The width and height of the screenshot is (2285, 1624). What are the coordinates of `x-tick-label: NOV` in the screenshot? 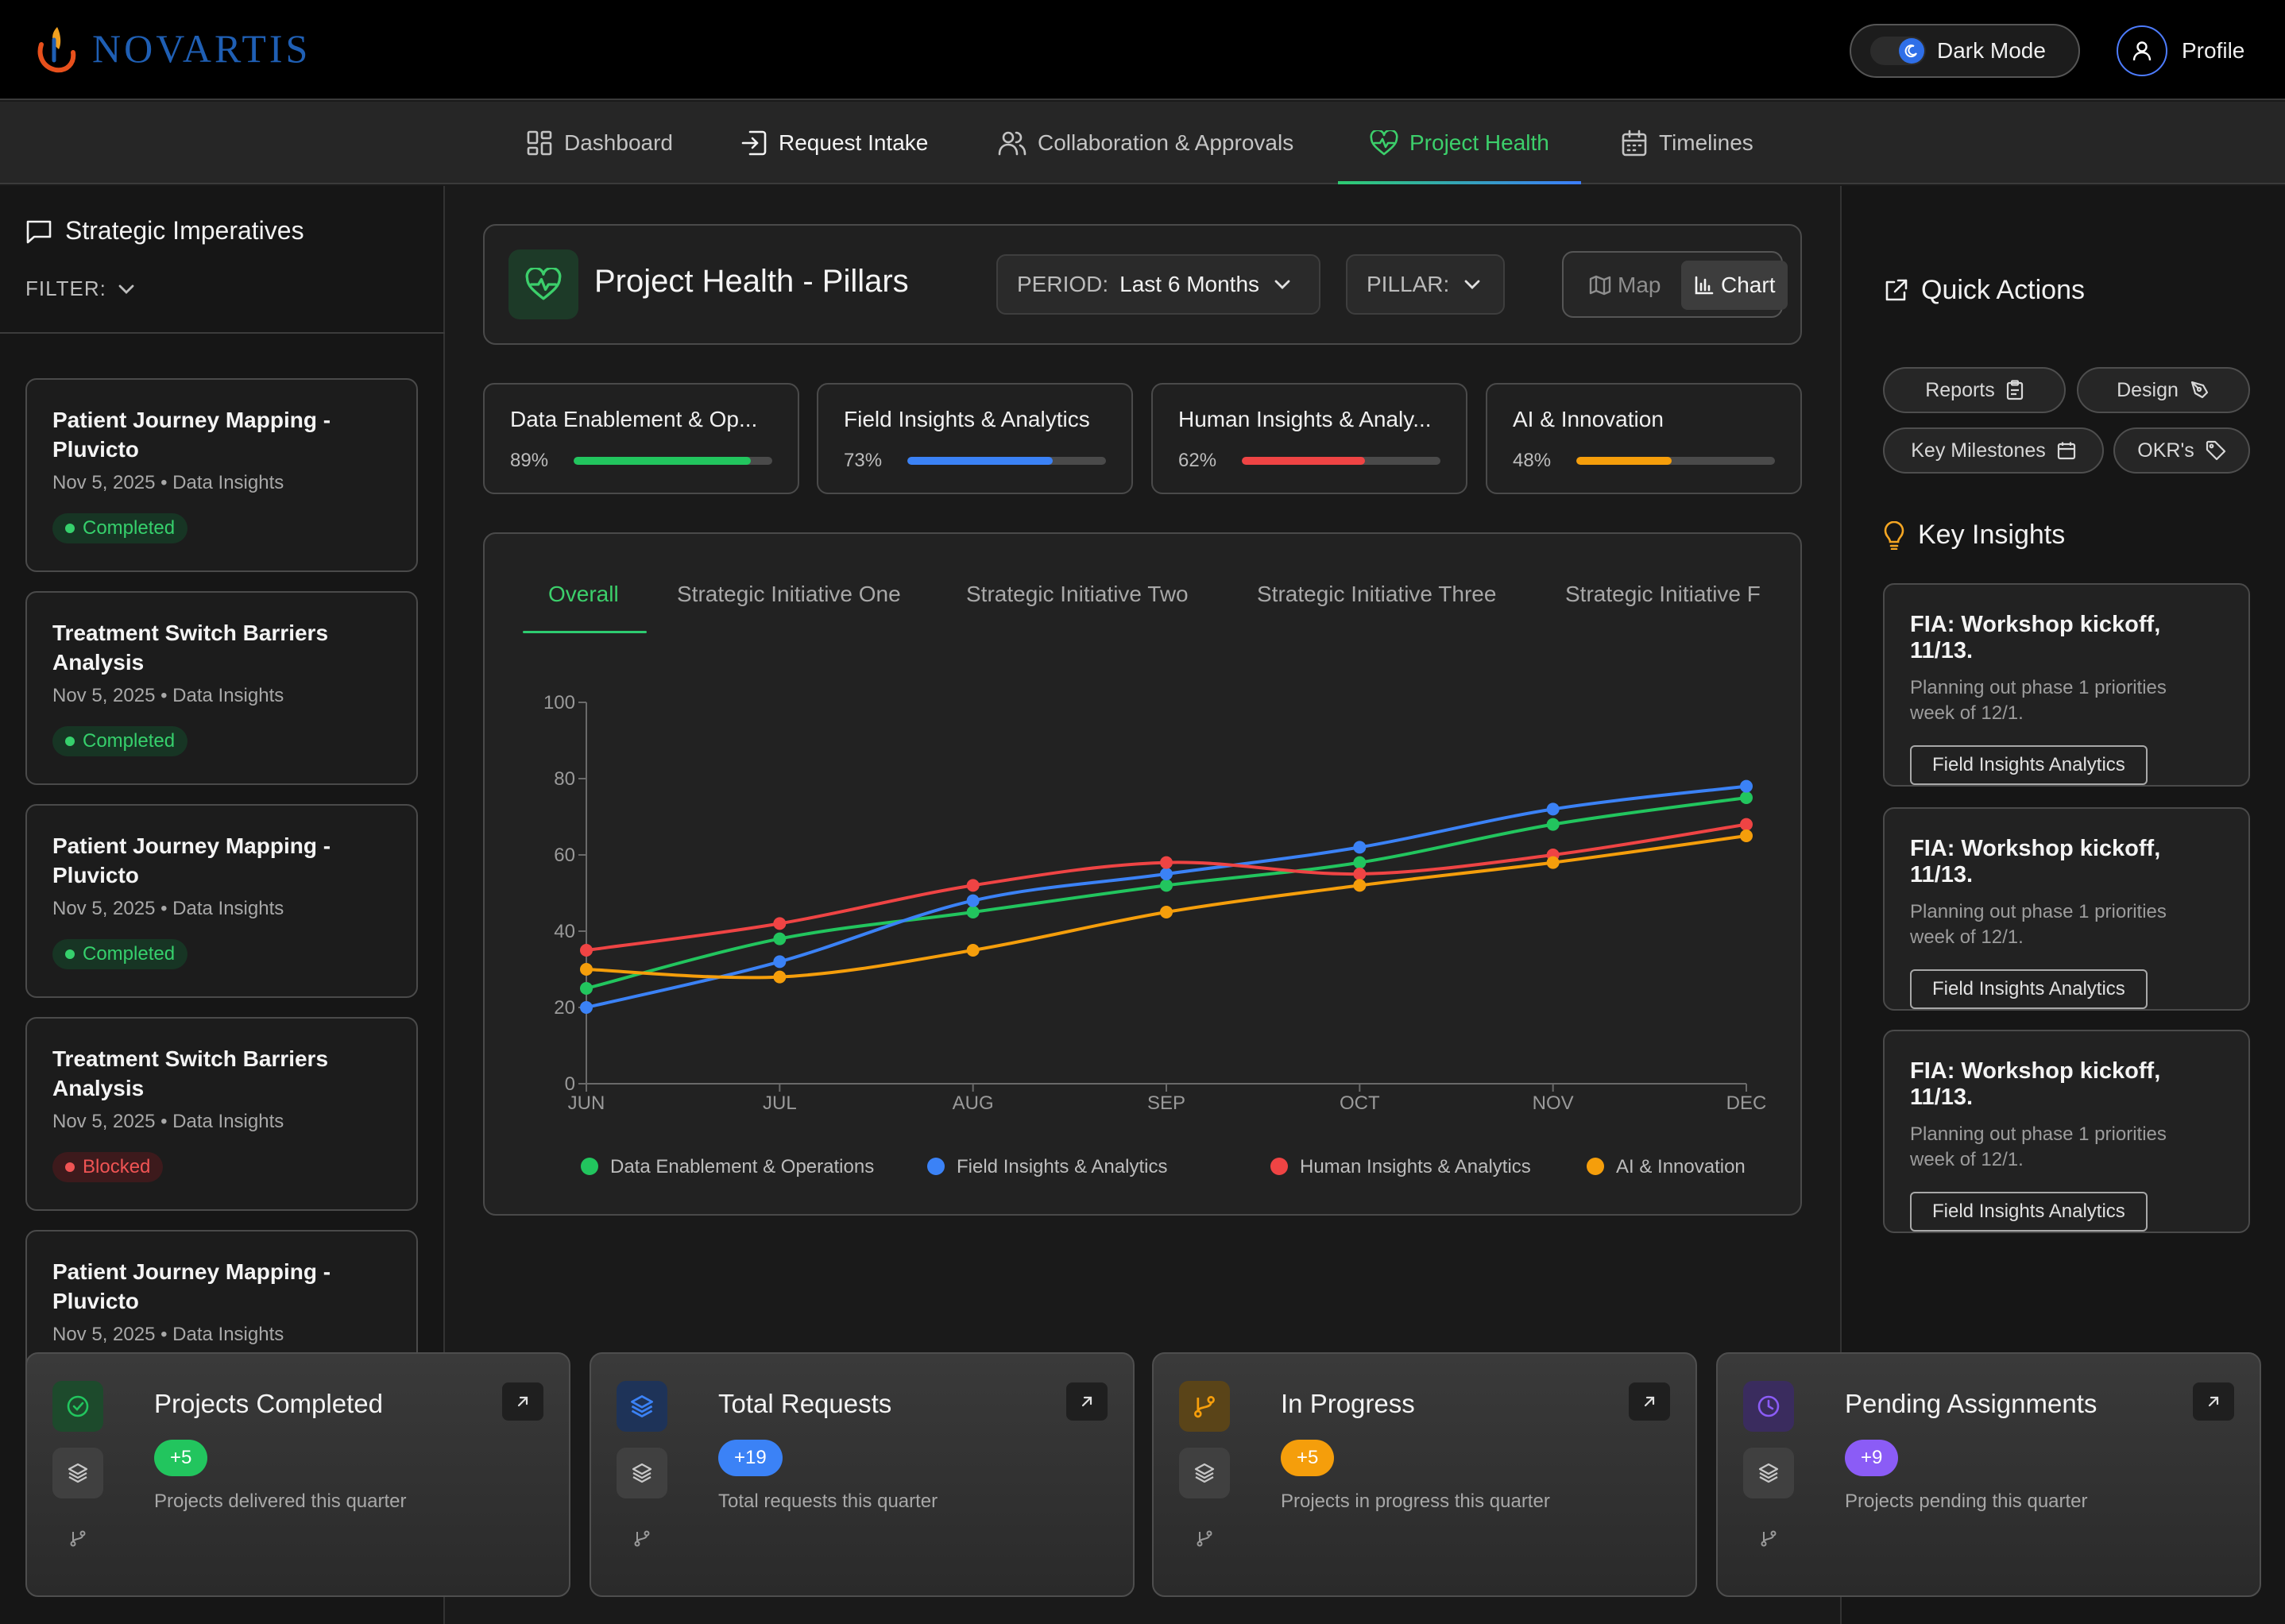 It's located at (1553, 1103).